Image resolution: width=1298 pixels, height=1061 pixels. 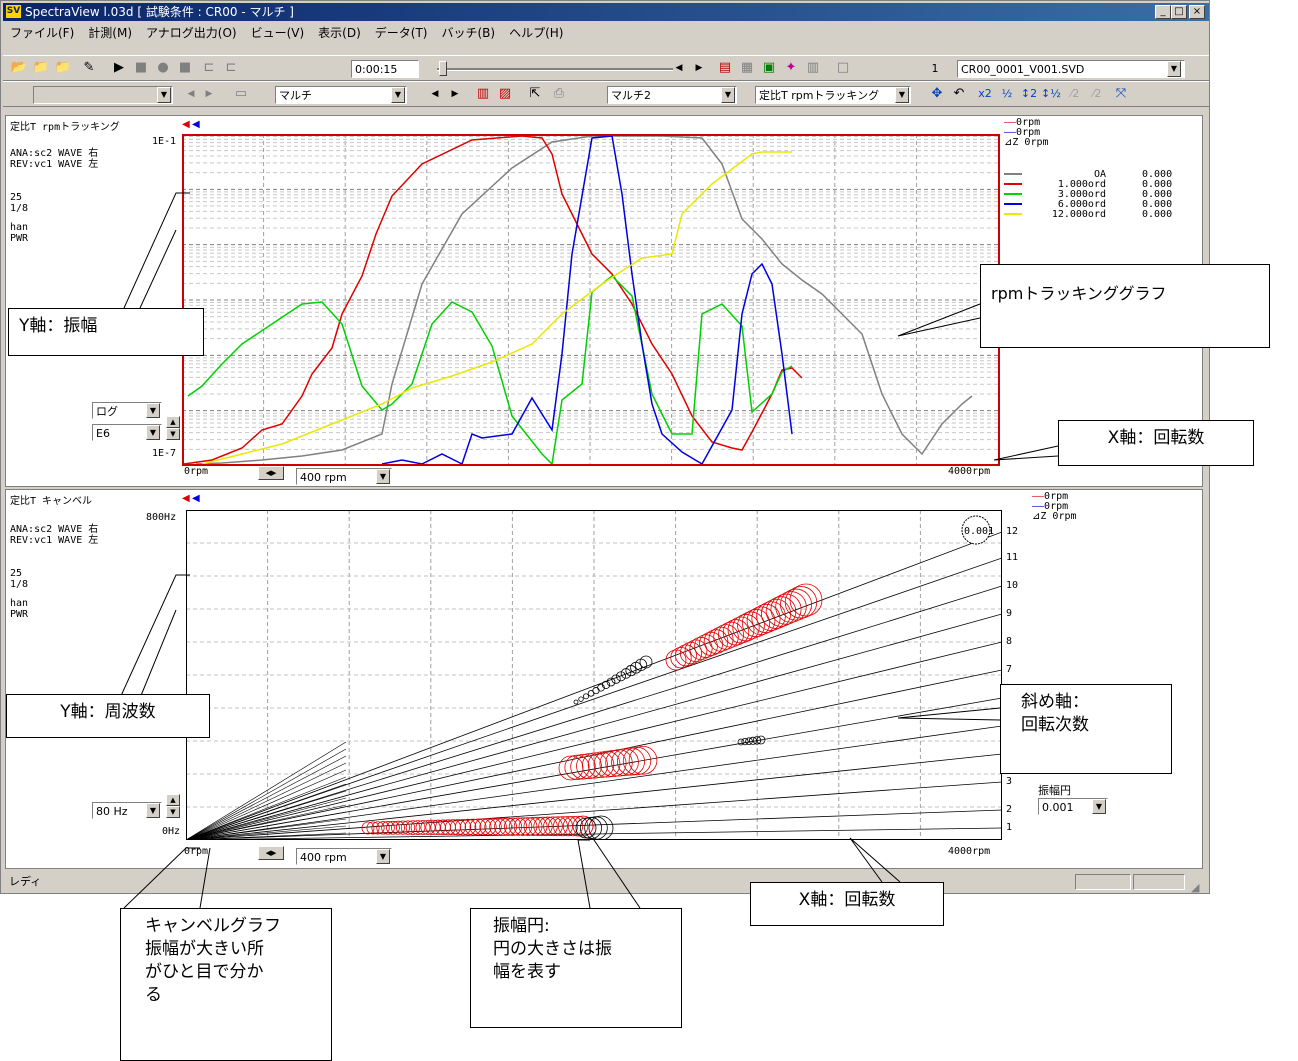 What do you see at coordinates (791, 67) in the screenshot?
I see `scale-icon: ✦` at bounding box center [791, 67].